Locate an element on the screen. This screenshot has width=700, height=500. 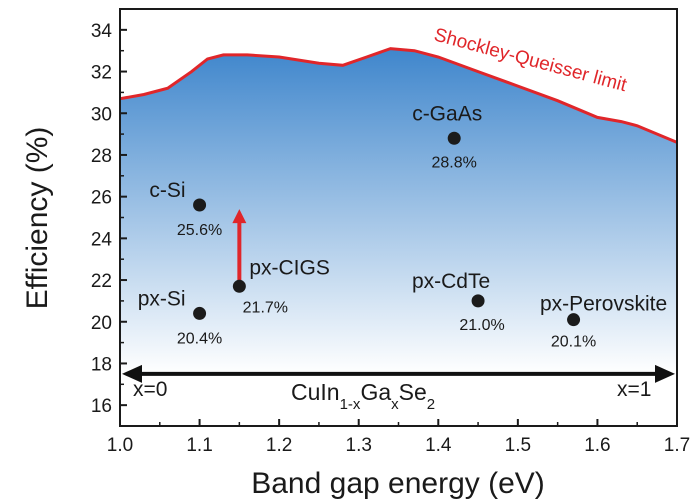
point-value-label: 25.6% is located at coordinates (199, 230).